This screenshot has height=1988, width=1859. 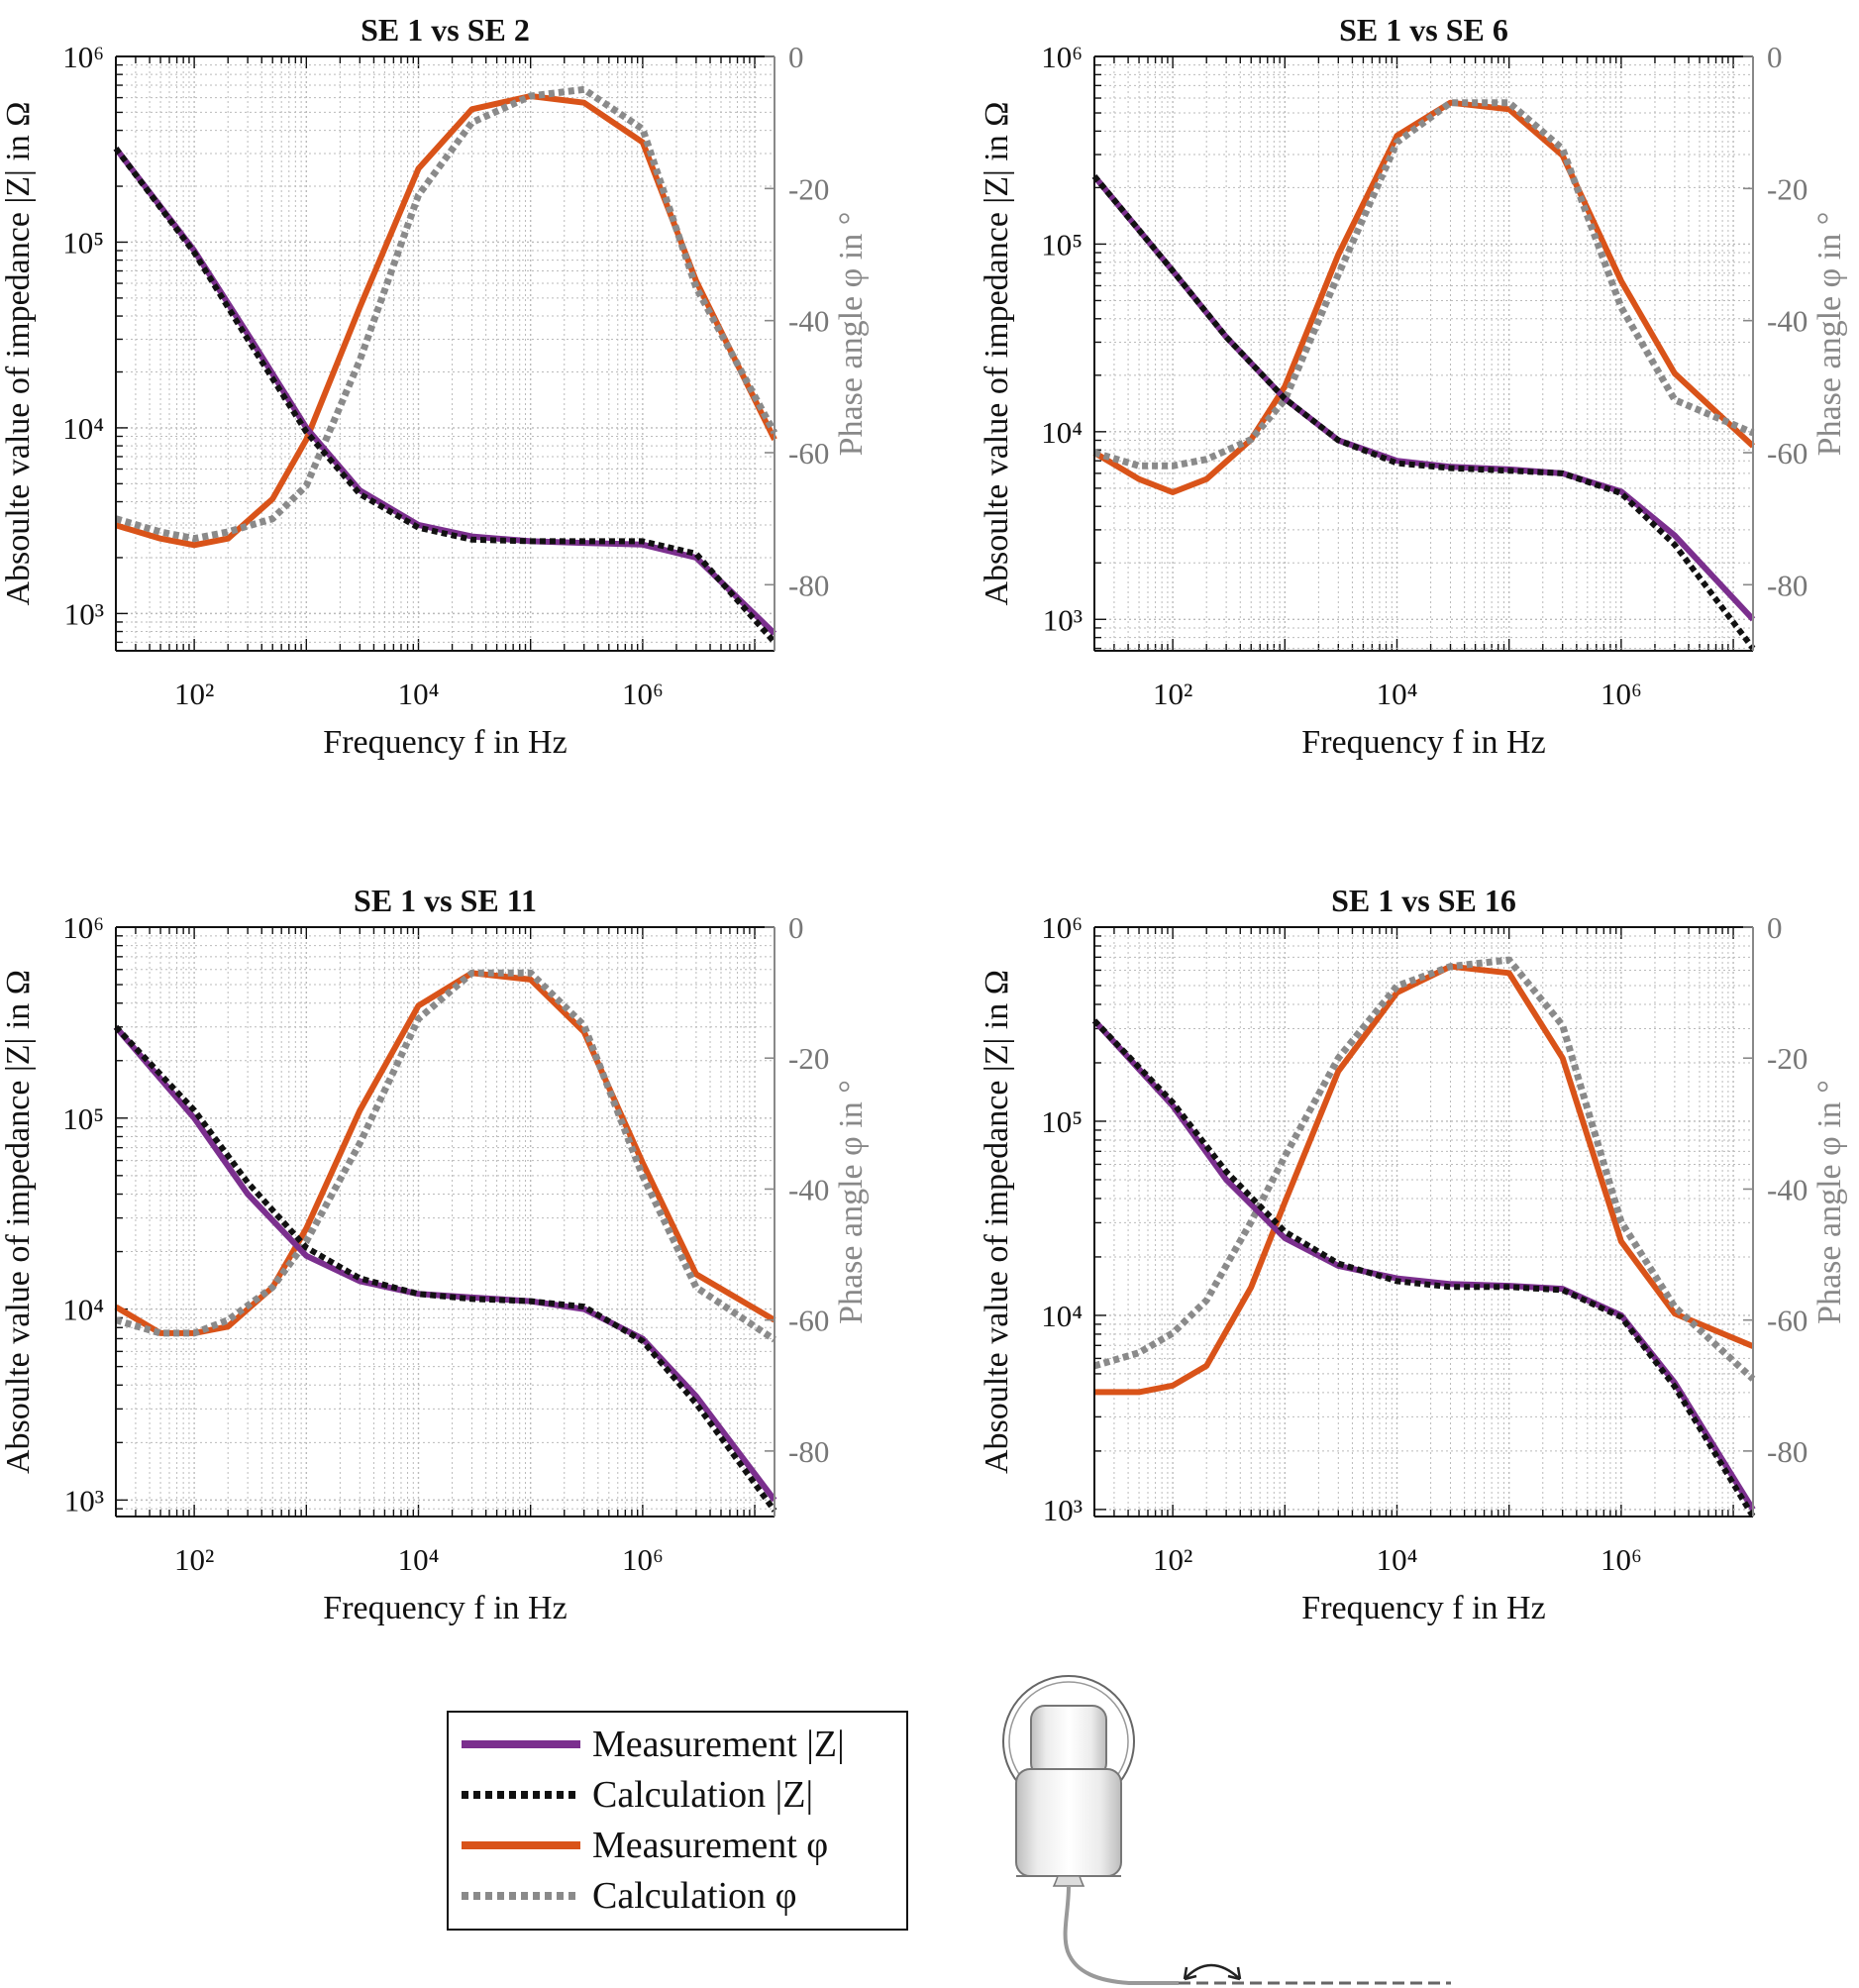 I want to click on legend-item-measurement-phi: Measurement φ, so click(x=710, y=1845).